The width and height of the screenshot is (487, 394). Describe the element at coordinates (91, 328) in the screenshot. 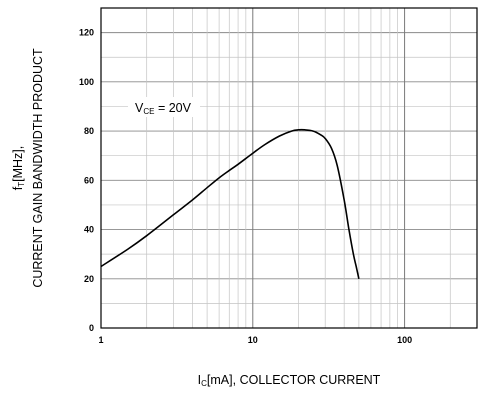

I see `y-tick-label: 0` at that location.